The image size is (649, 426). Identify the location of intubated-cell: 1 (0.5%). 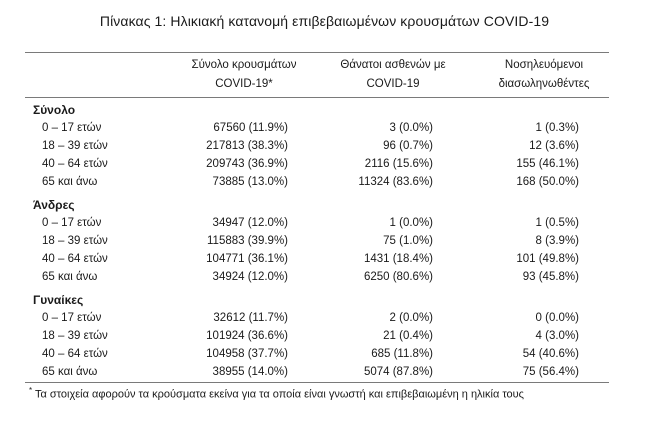
(557, 223).